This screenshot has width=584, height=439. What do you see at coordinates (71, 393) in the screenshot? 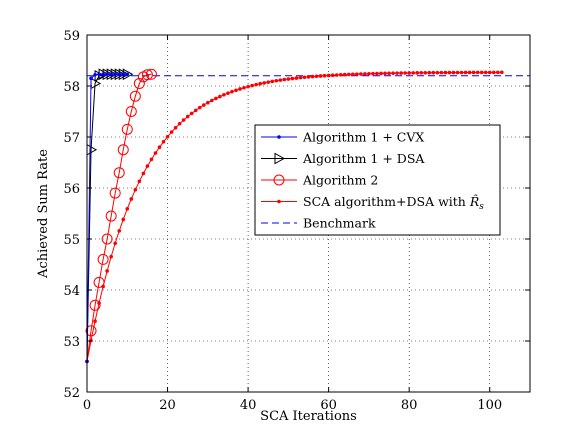
I see `y-tick-label: 52` at bounding box center [71, 393].